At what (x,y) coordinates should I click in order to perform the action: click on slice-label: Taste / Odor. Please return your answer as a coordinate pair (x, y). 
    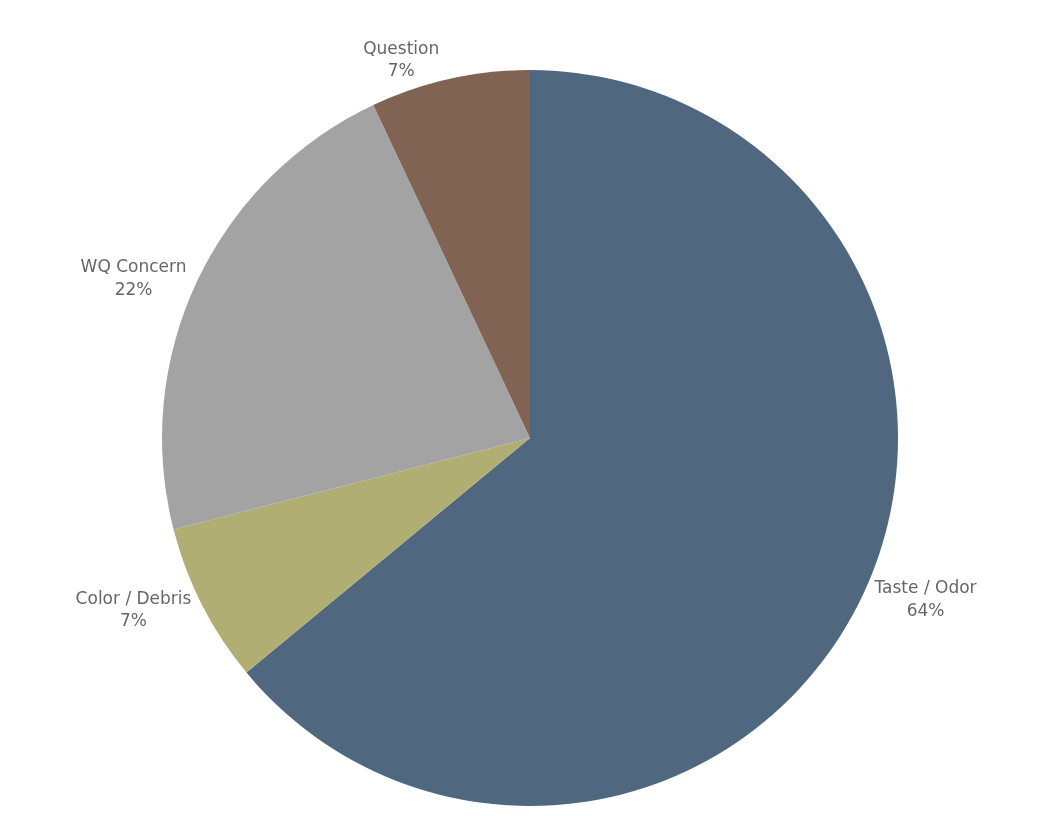
    Looking at the image, I should click on (925, 587).